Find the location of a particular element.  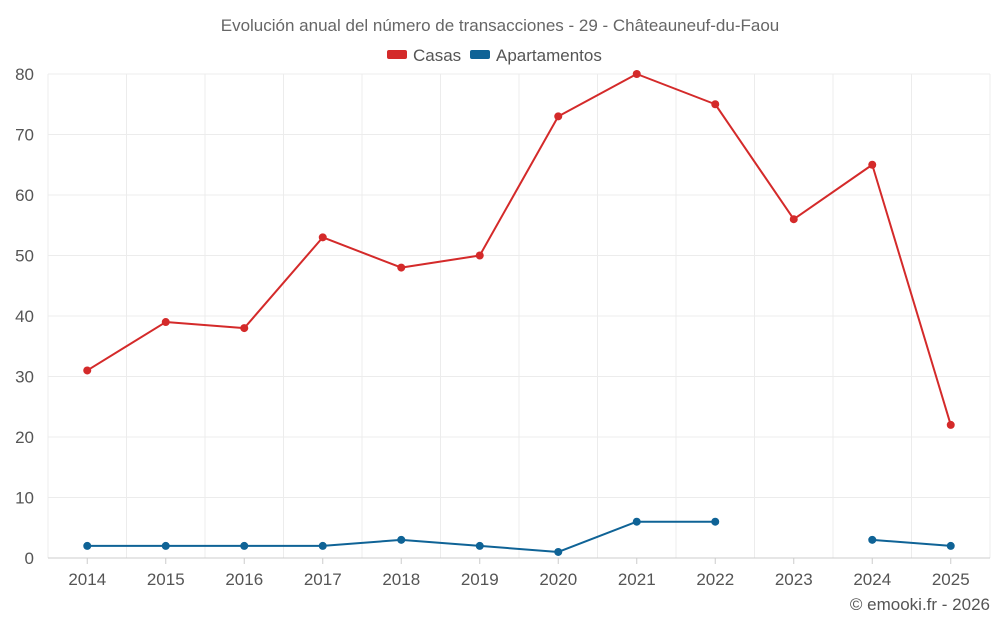

series-line-apartamentos is located at coordinates (911, 542).